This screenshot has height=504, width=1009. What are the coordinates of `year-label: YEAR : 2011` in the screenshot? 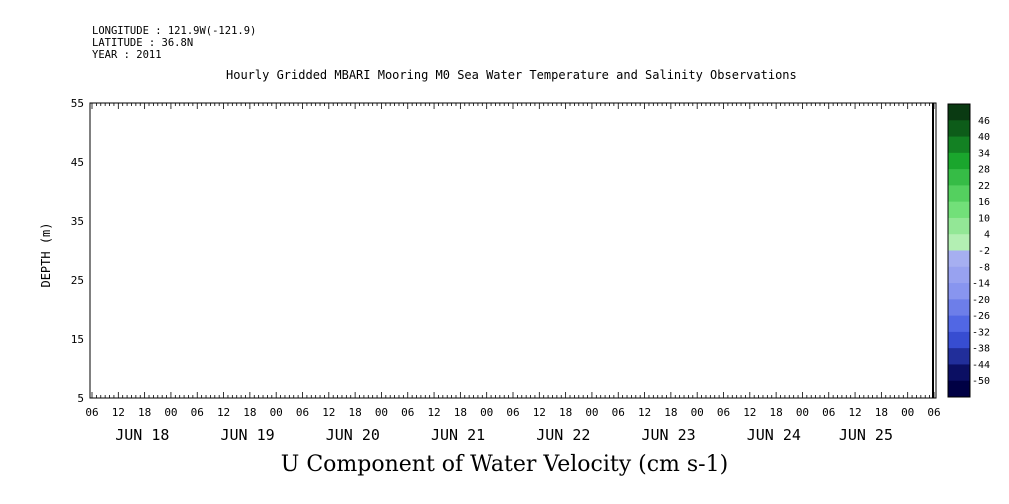 It's located at (127, 55).